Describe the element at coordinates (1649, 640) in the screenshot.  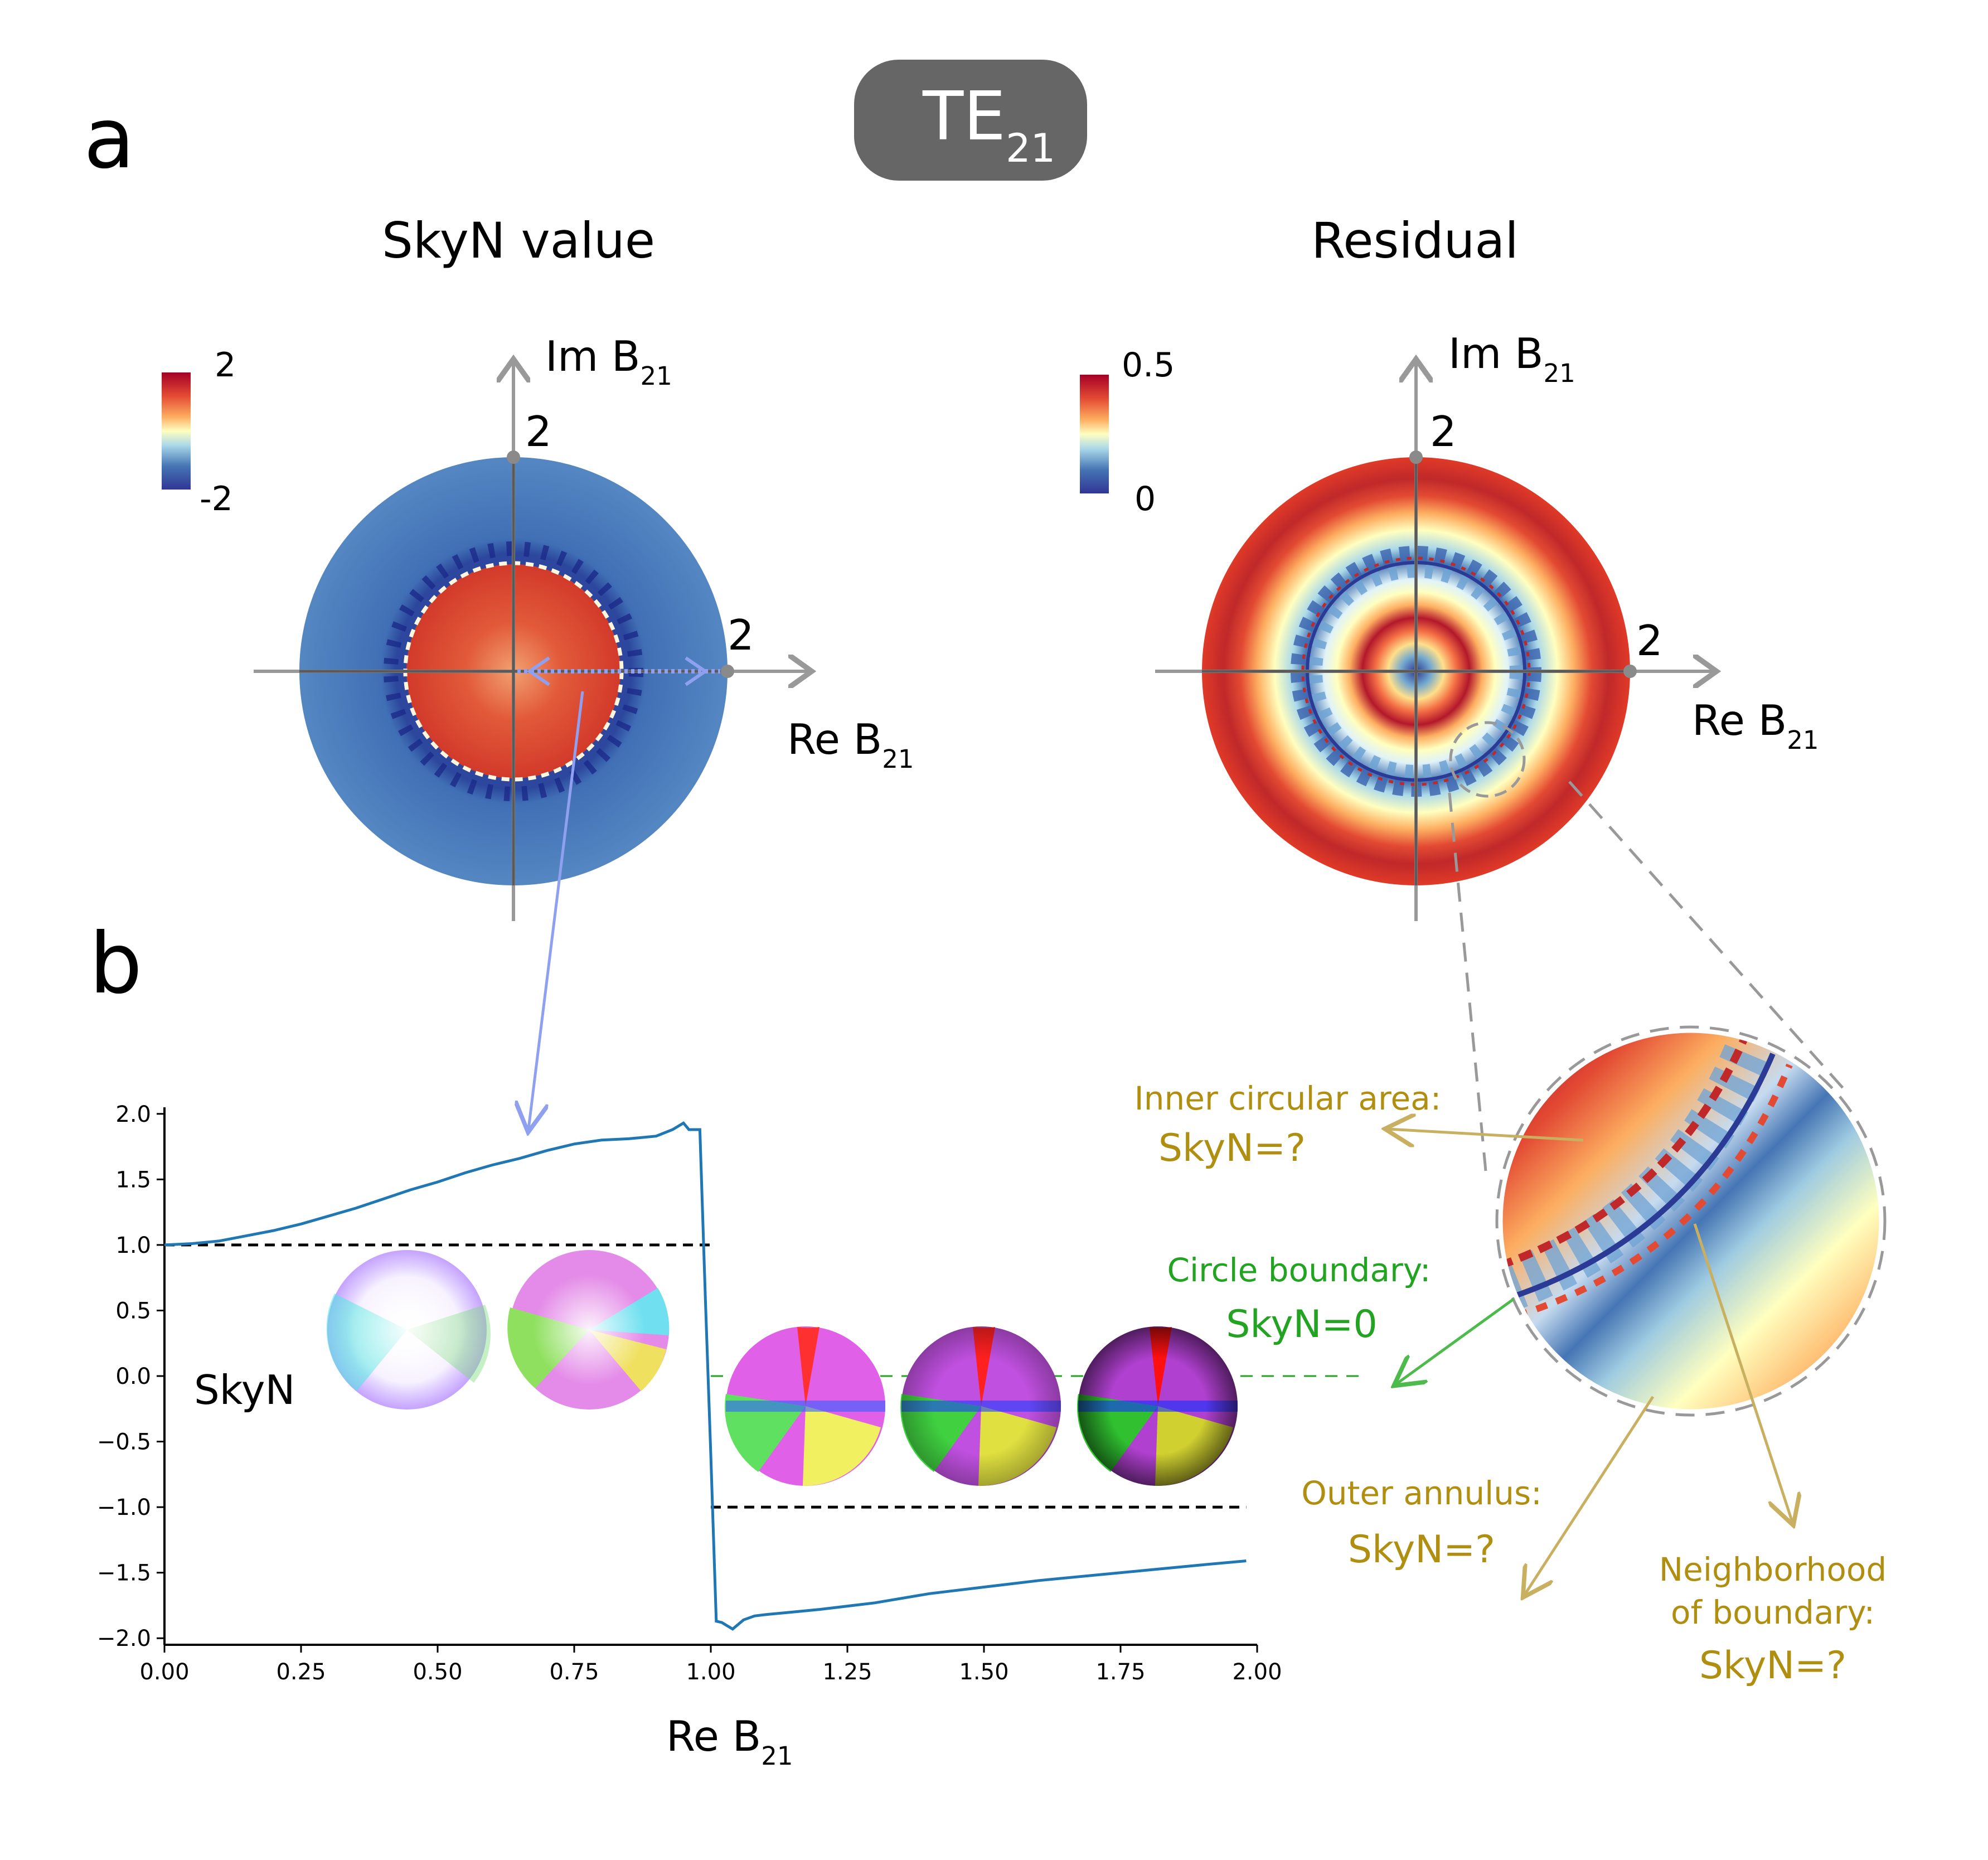
I see `residual-marker-x-label: 2` at that location.